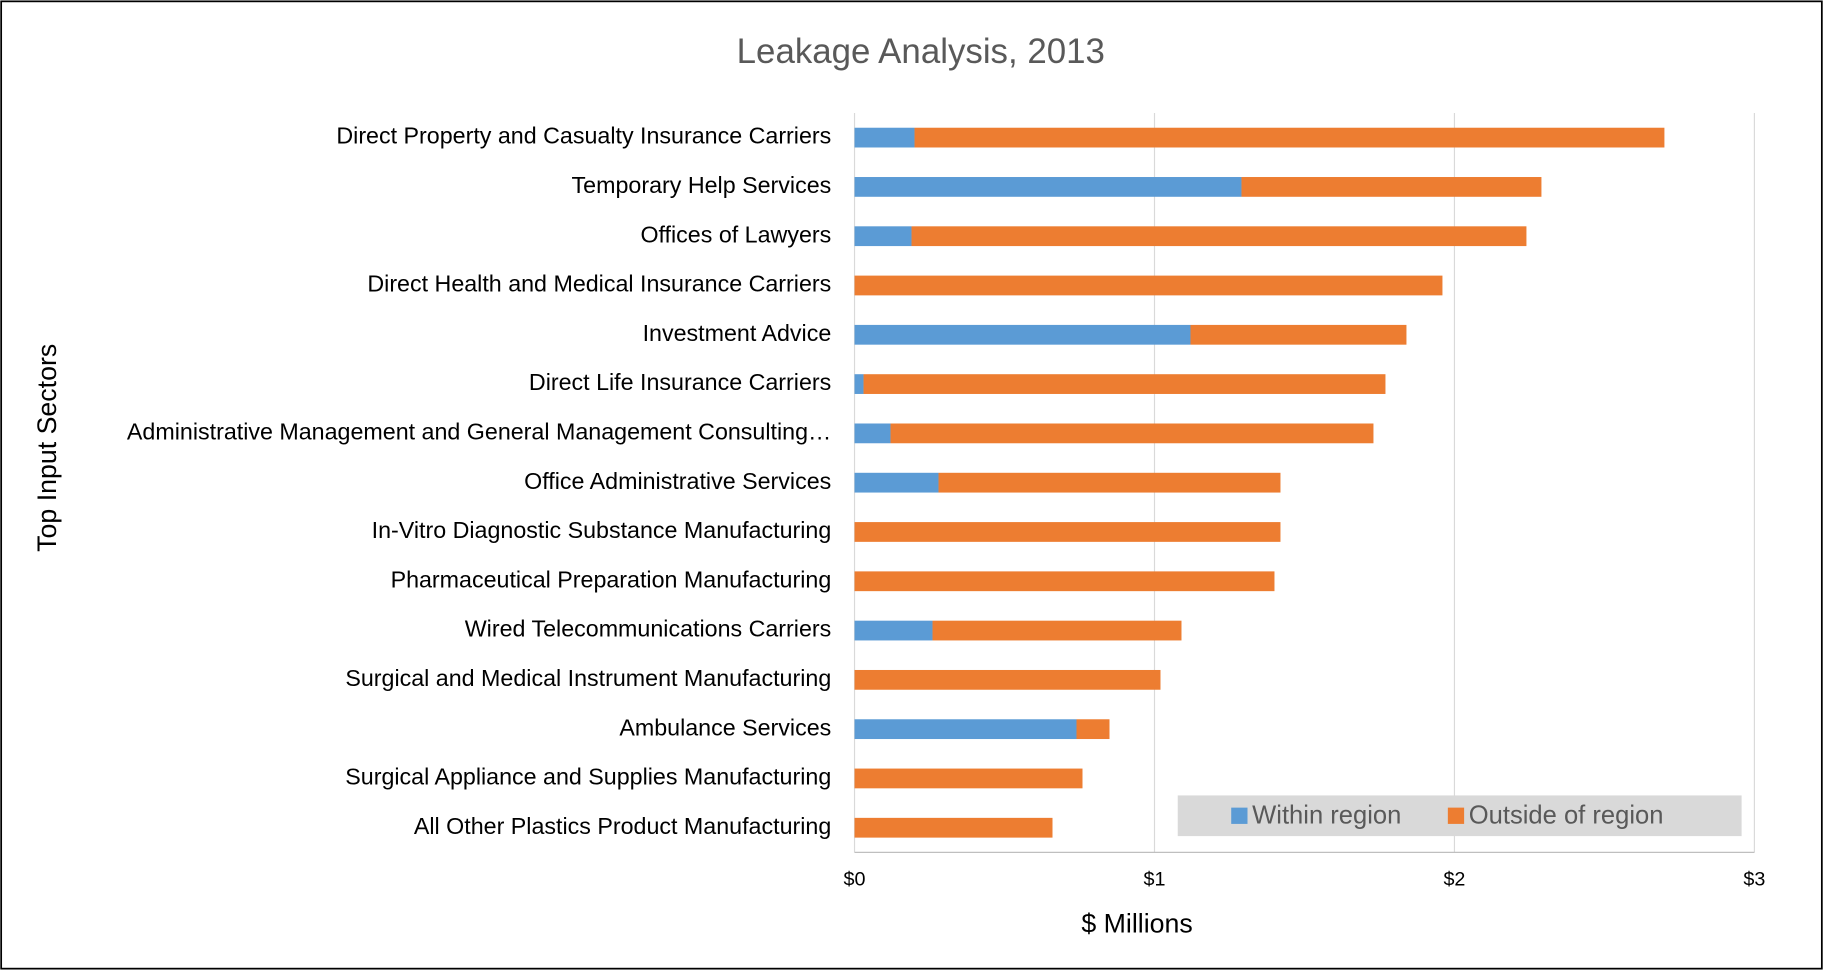  I want to click on y-tick-label: Ambulance Services, so click(725, 727).